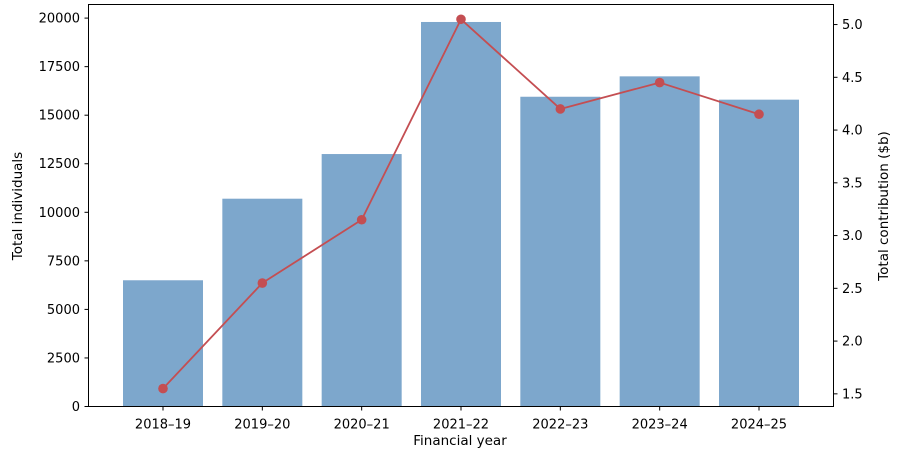 This screenshot has width=900, height=465. I want to click on y-right-tick-label: 5.0, so click(852, 25).